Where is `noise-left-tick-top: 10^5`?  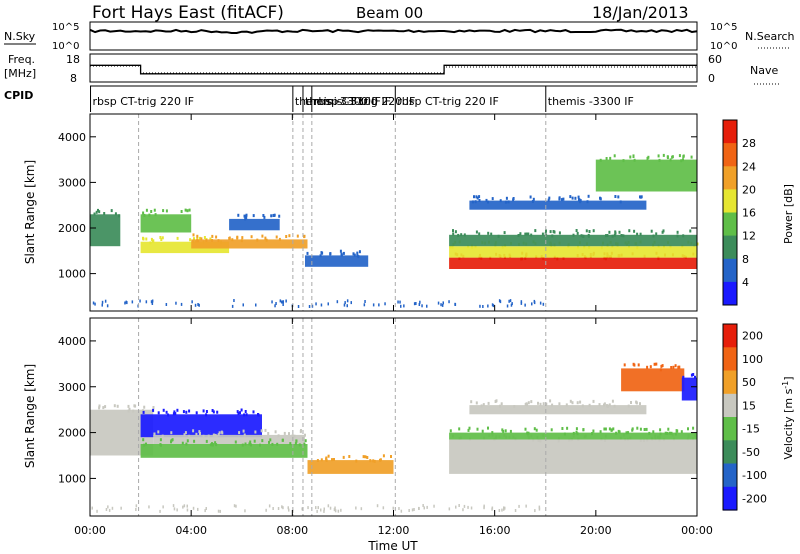 noise-left-tick-top: 10^5 is located at coordinates (65, 27).